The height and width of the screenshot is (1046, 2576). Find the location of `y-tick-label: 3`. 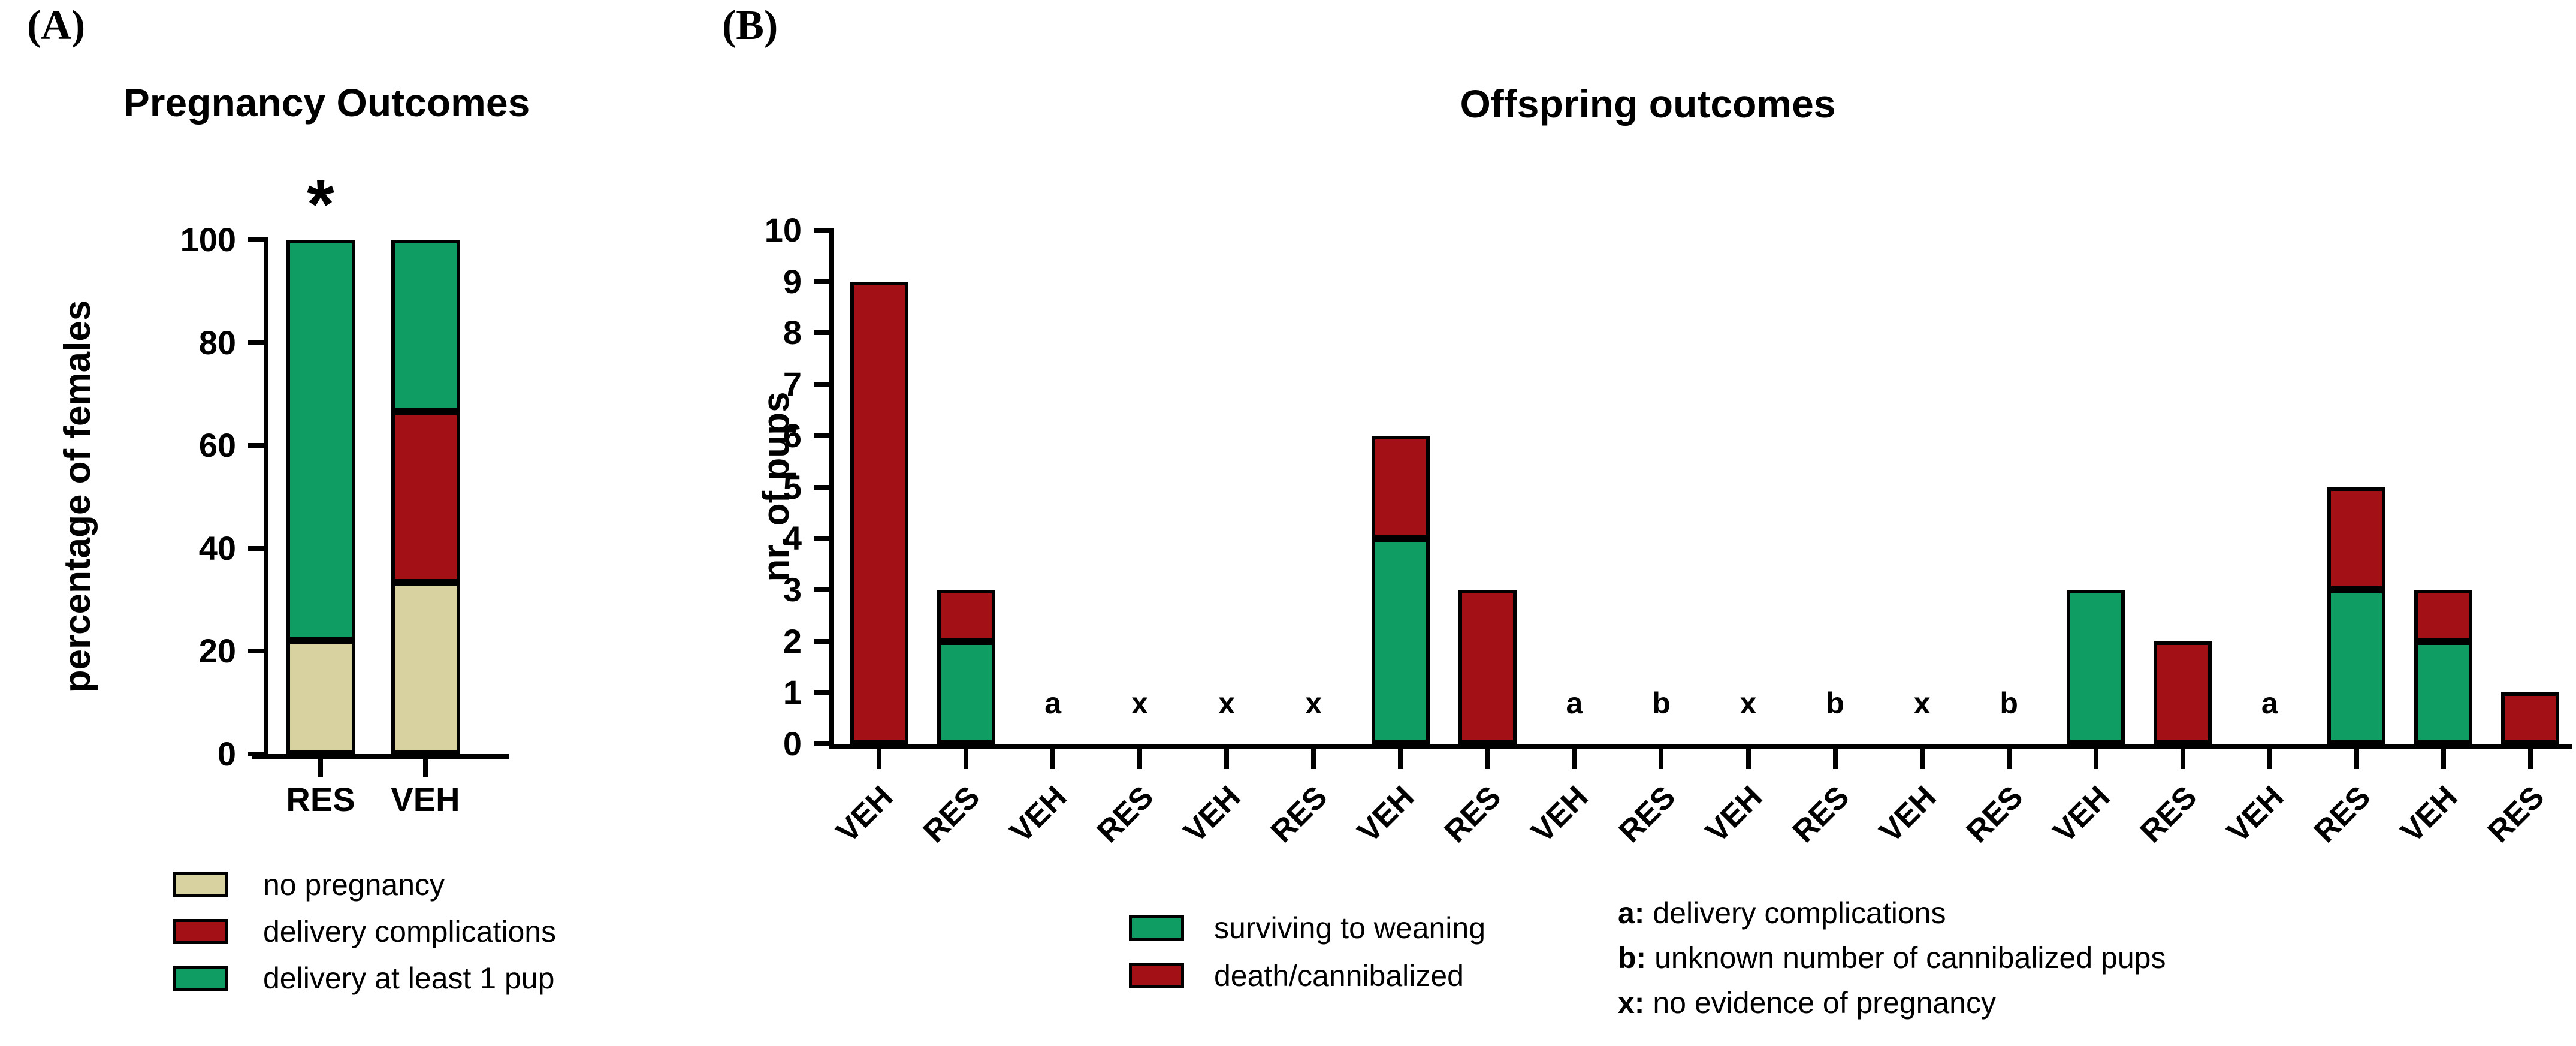

y-tick-label: 3 is located at coordinates (793, 589).